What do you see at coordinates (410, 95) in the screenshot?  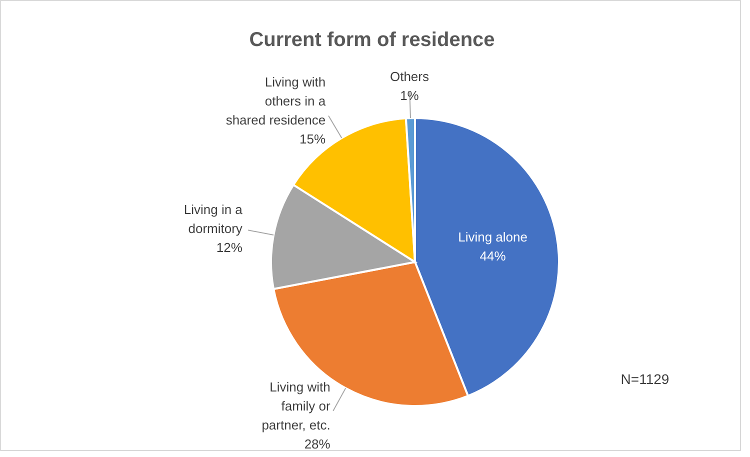 I see `data-label: 1%` at bounding box center [410, 95].